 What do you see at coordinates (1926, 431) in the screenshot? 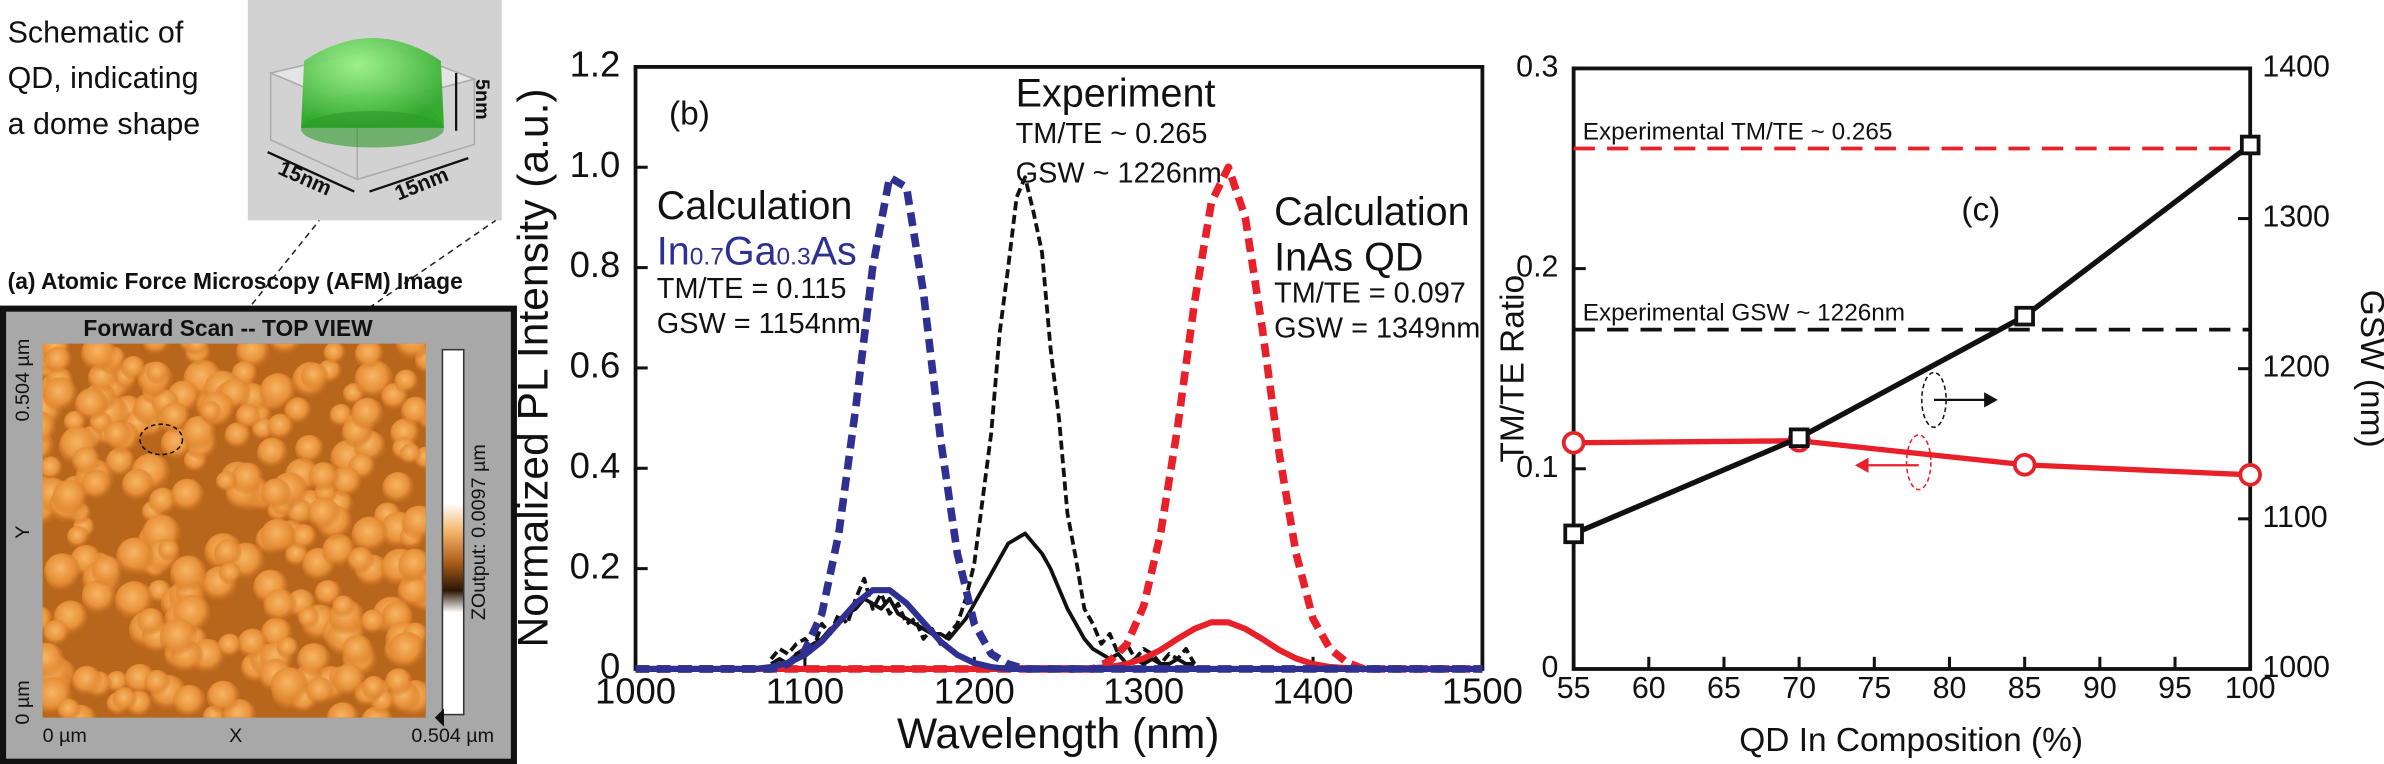
I see `axis-indicators` at bounding box center [1926, 431].